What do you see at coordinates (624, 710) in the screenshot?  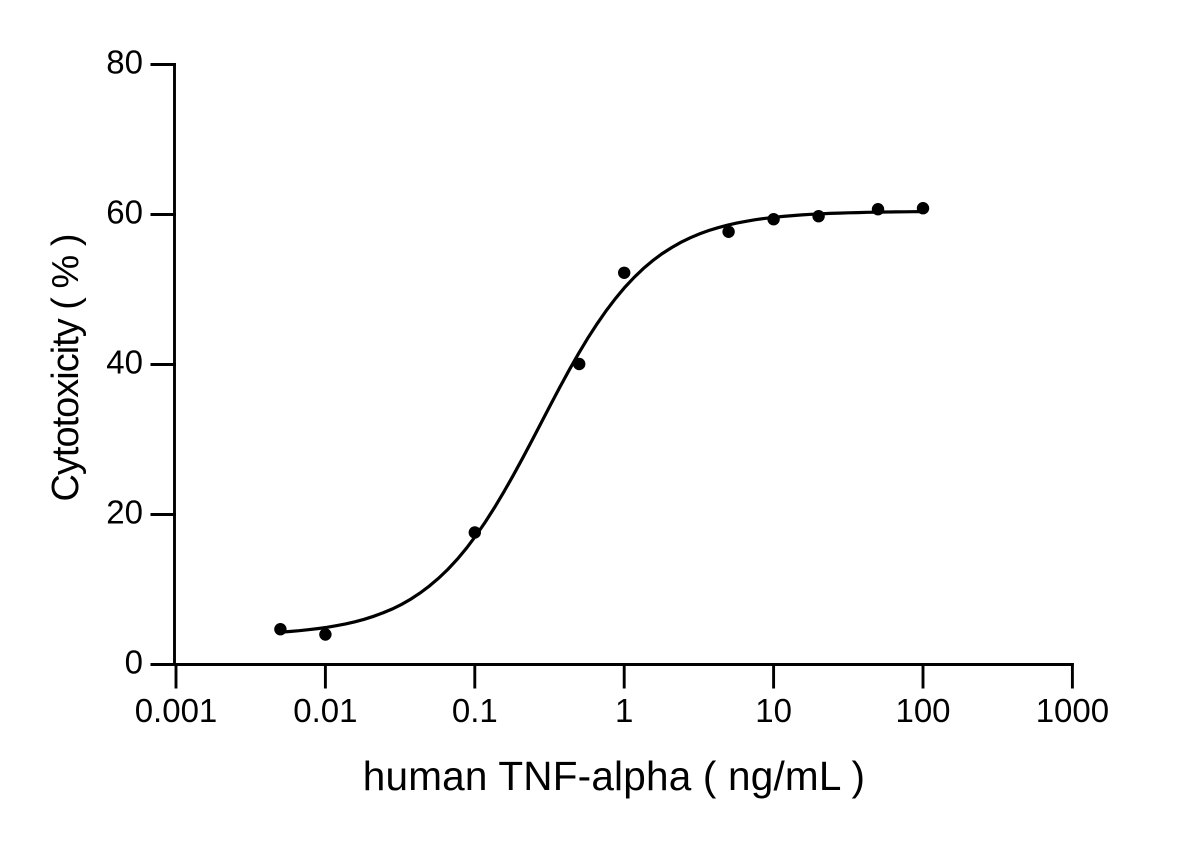 I see `svg-text: 1` at bounding box center [624, 710].